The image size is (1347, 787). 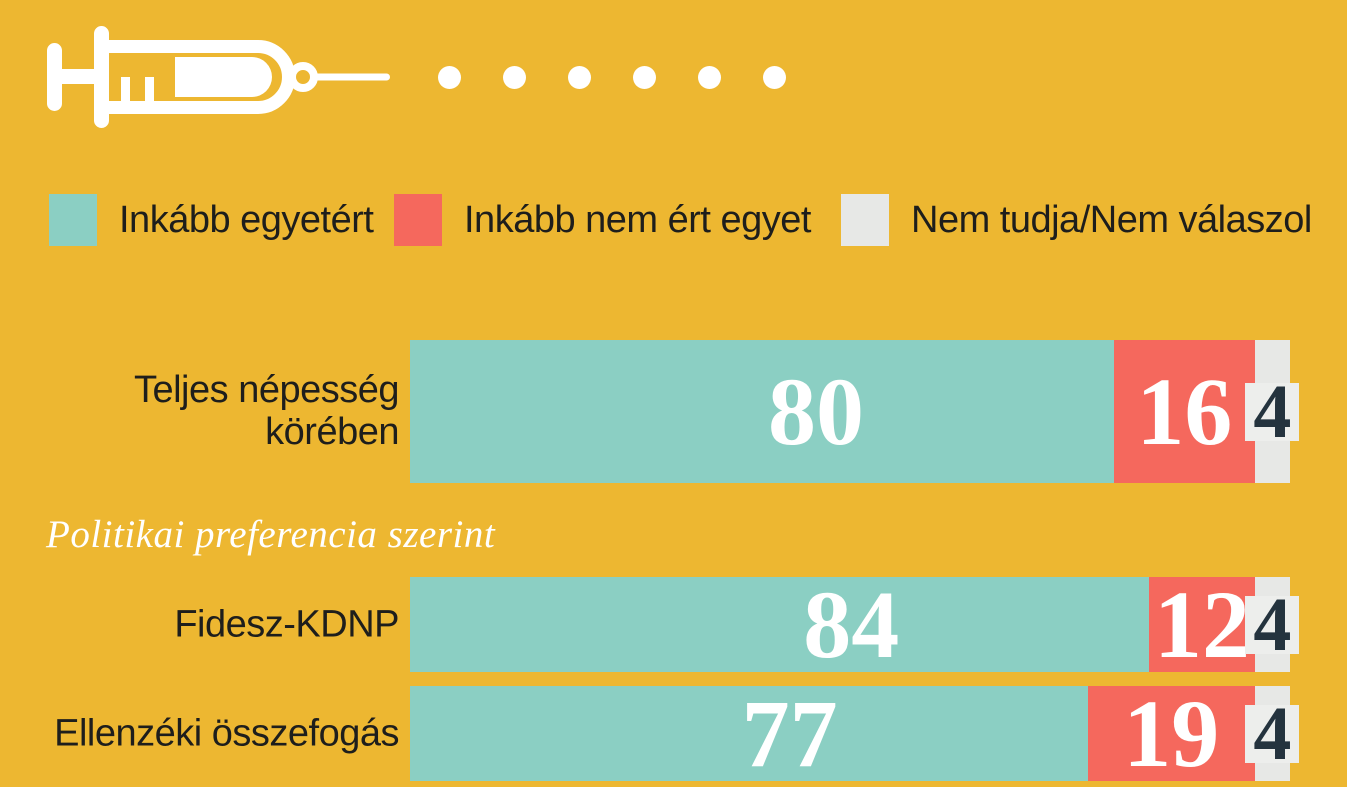 I want to click on value-disagree: 16, so click(x=1184, y=411).